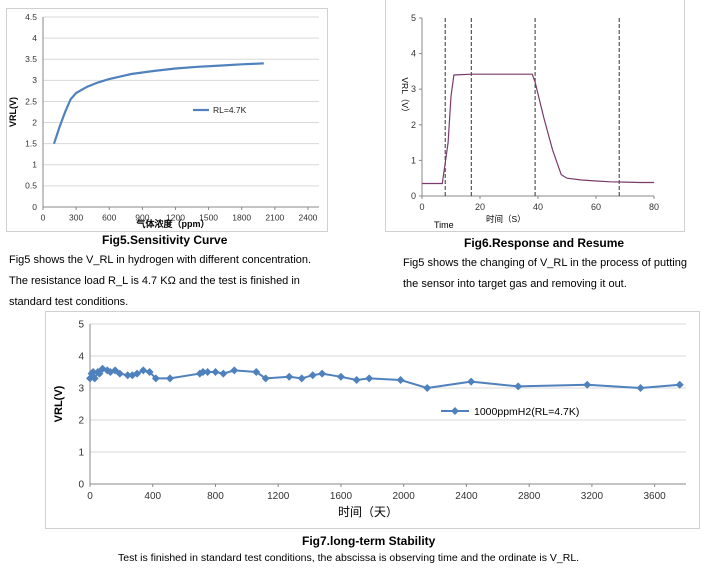  I want to click on y-axis-label: VRL（V）, so click(405, 96).